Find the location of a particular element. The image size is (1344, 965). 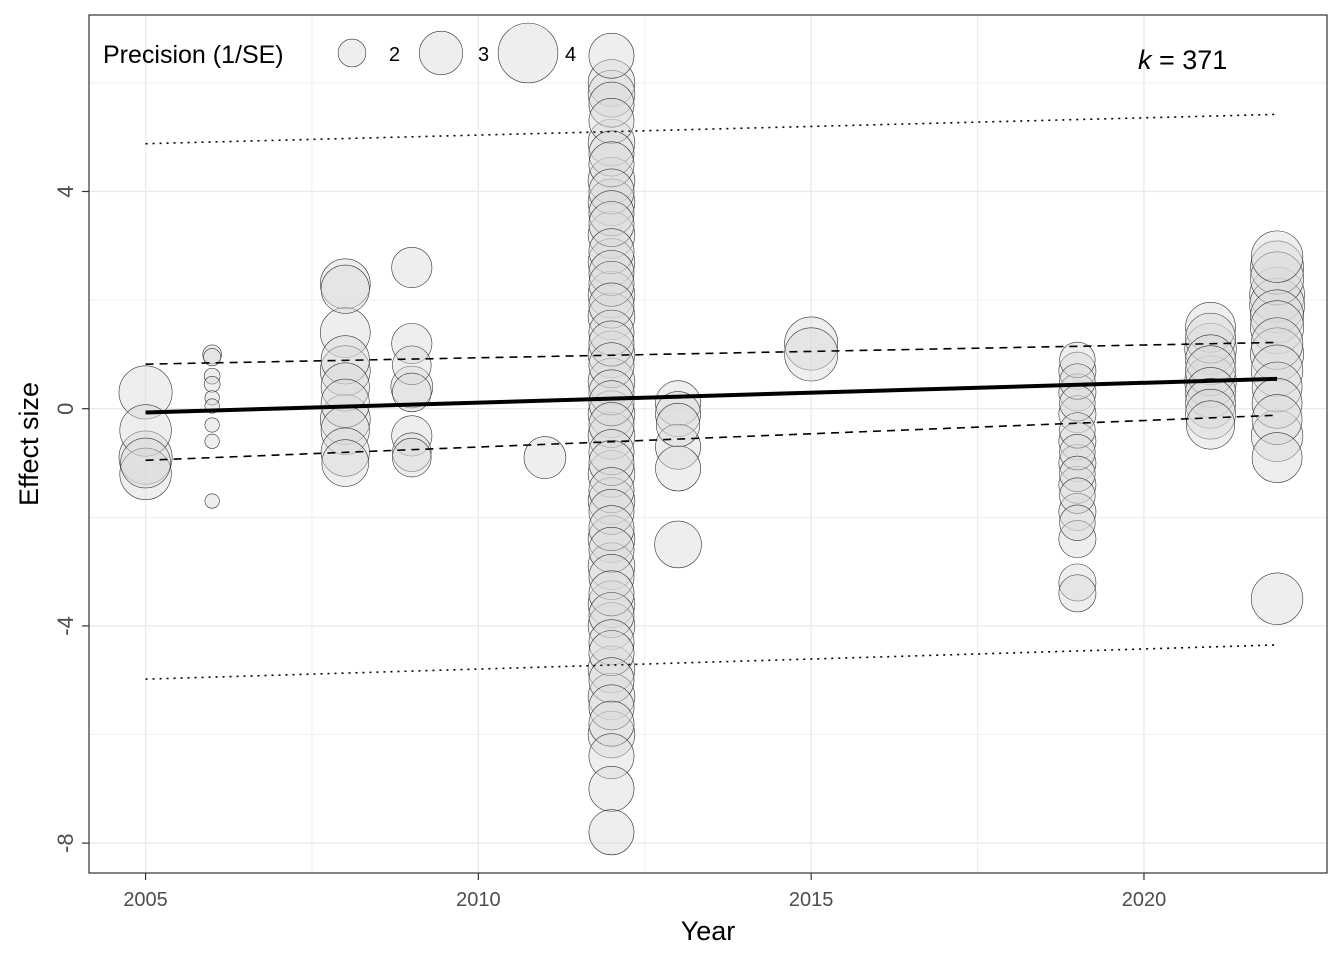

y-tick-label: 4 is located at coordinates (65, 191).